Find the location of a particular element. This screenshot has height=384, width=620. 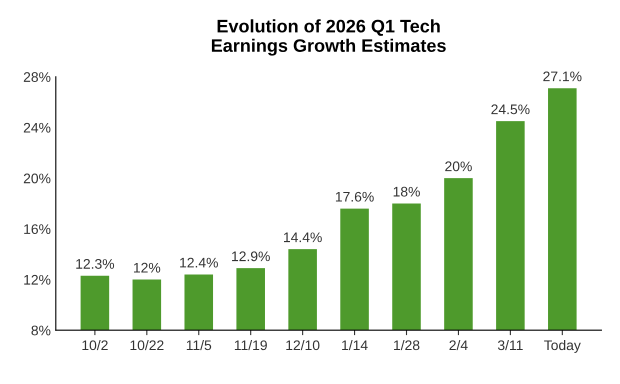

x-tick-label: 10/22 is located at coordinates (147, 345).